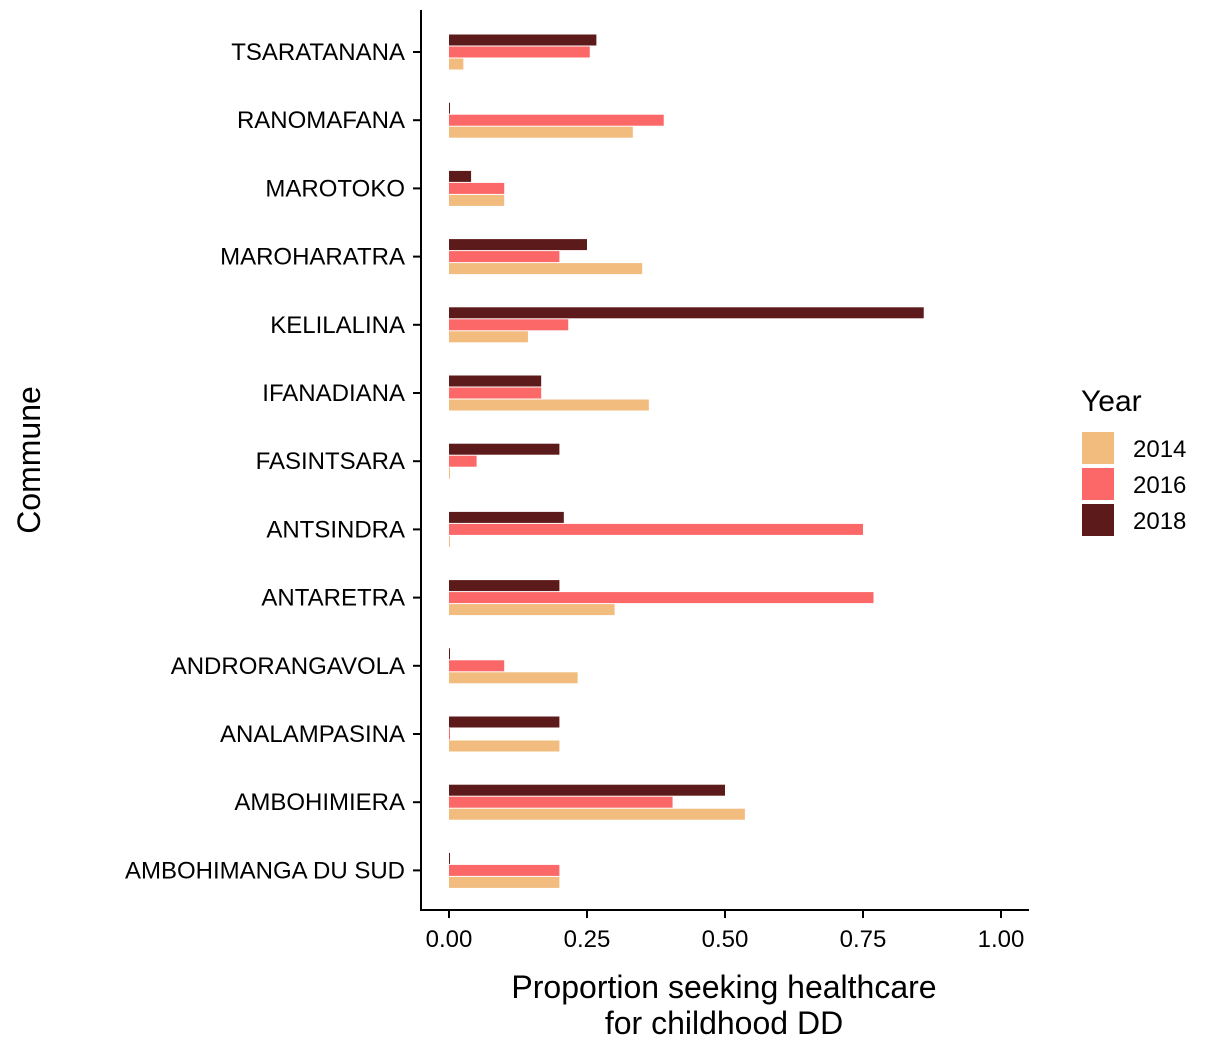  I want to click on bar-2016-antsindra, so click(656, 529).